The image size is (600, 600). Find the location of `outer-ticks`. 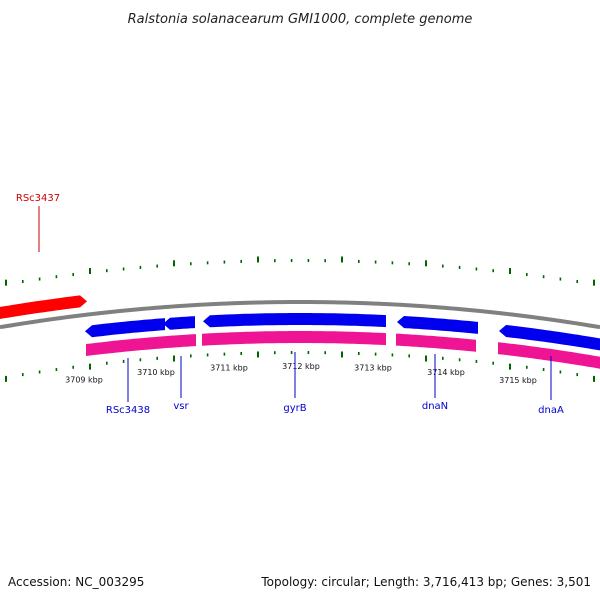

outer-ticks is located at coordinates (300, 271).